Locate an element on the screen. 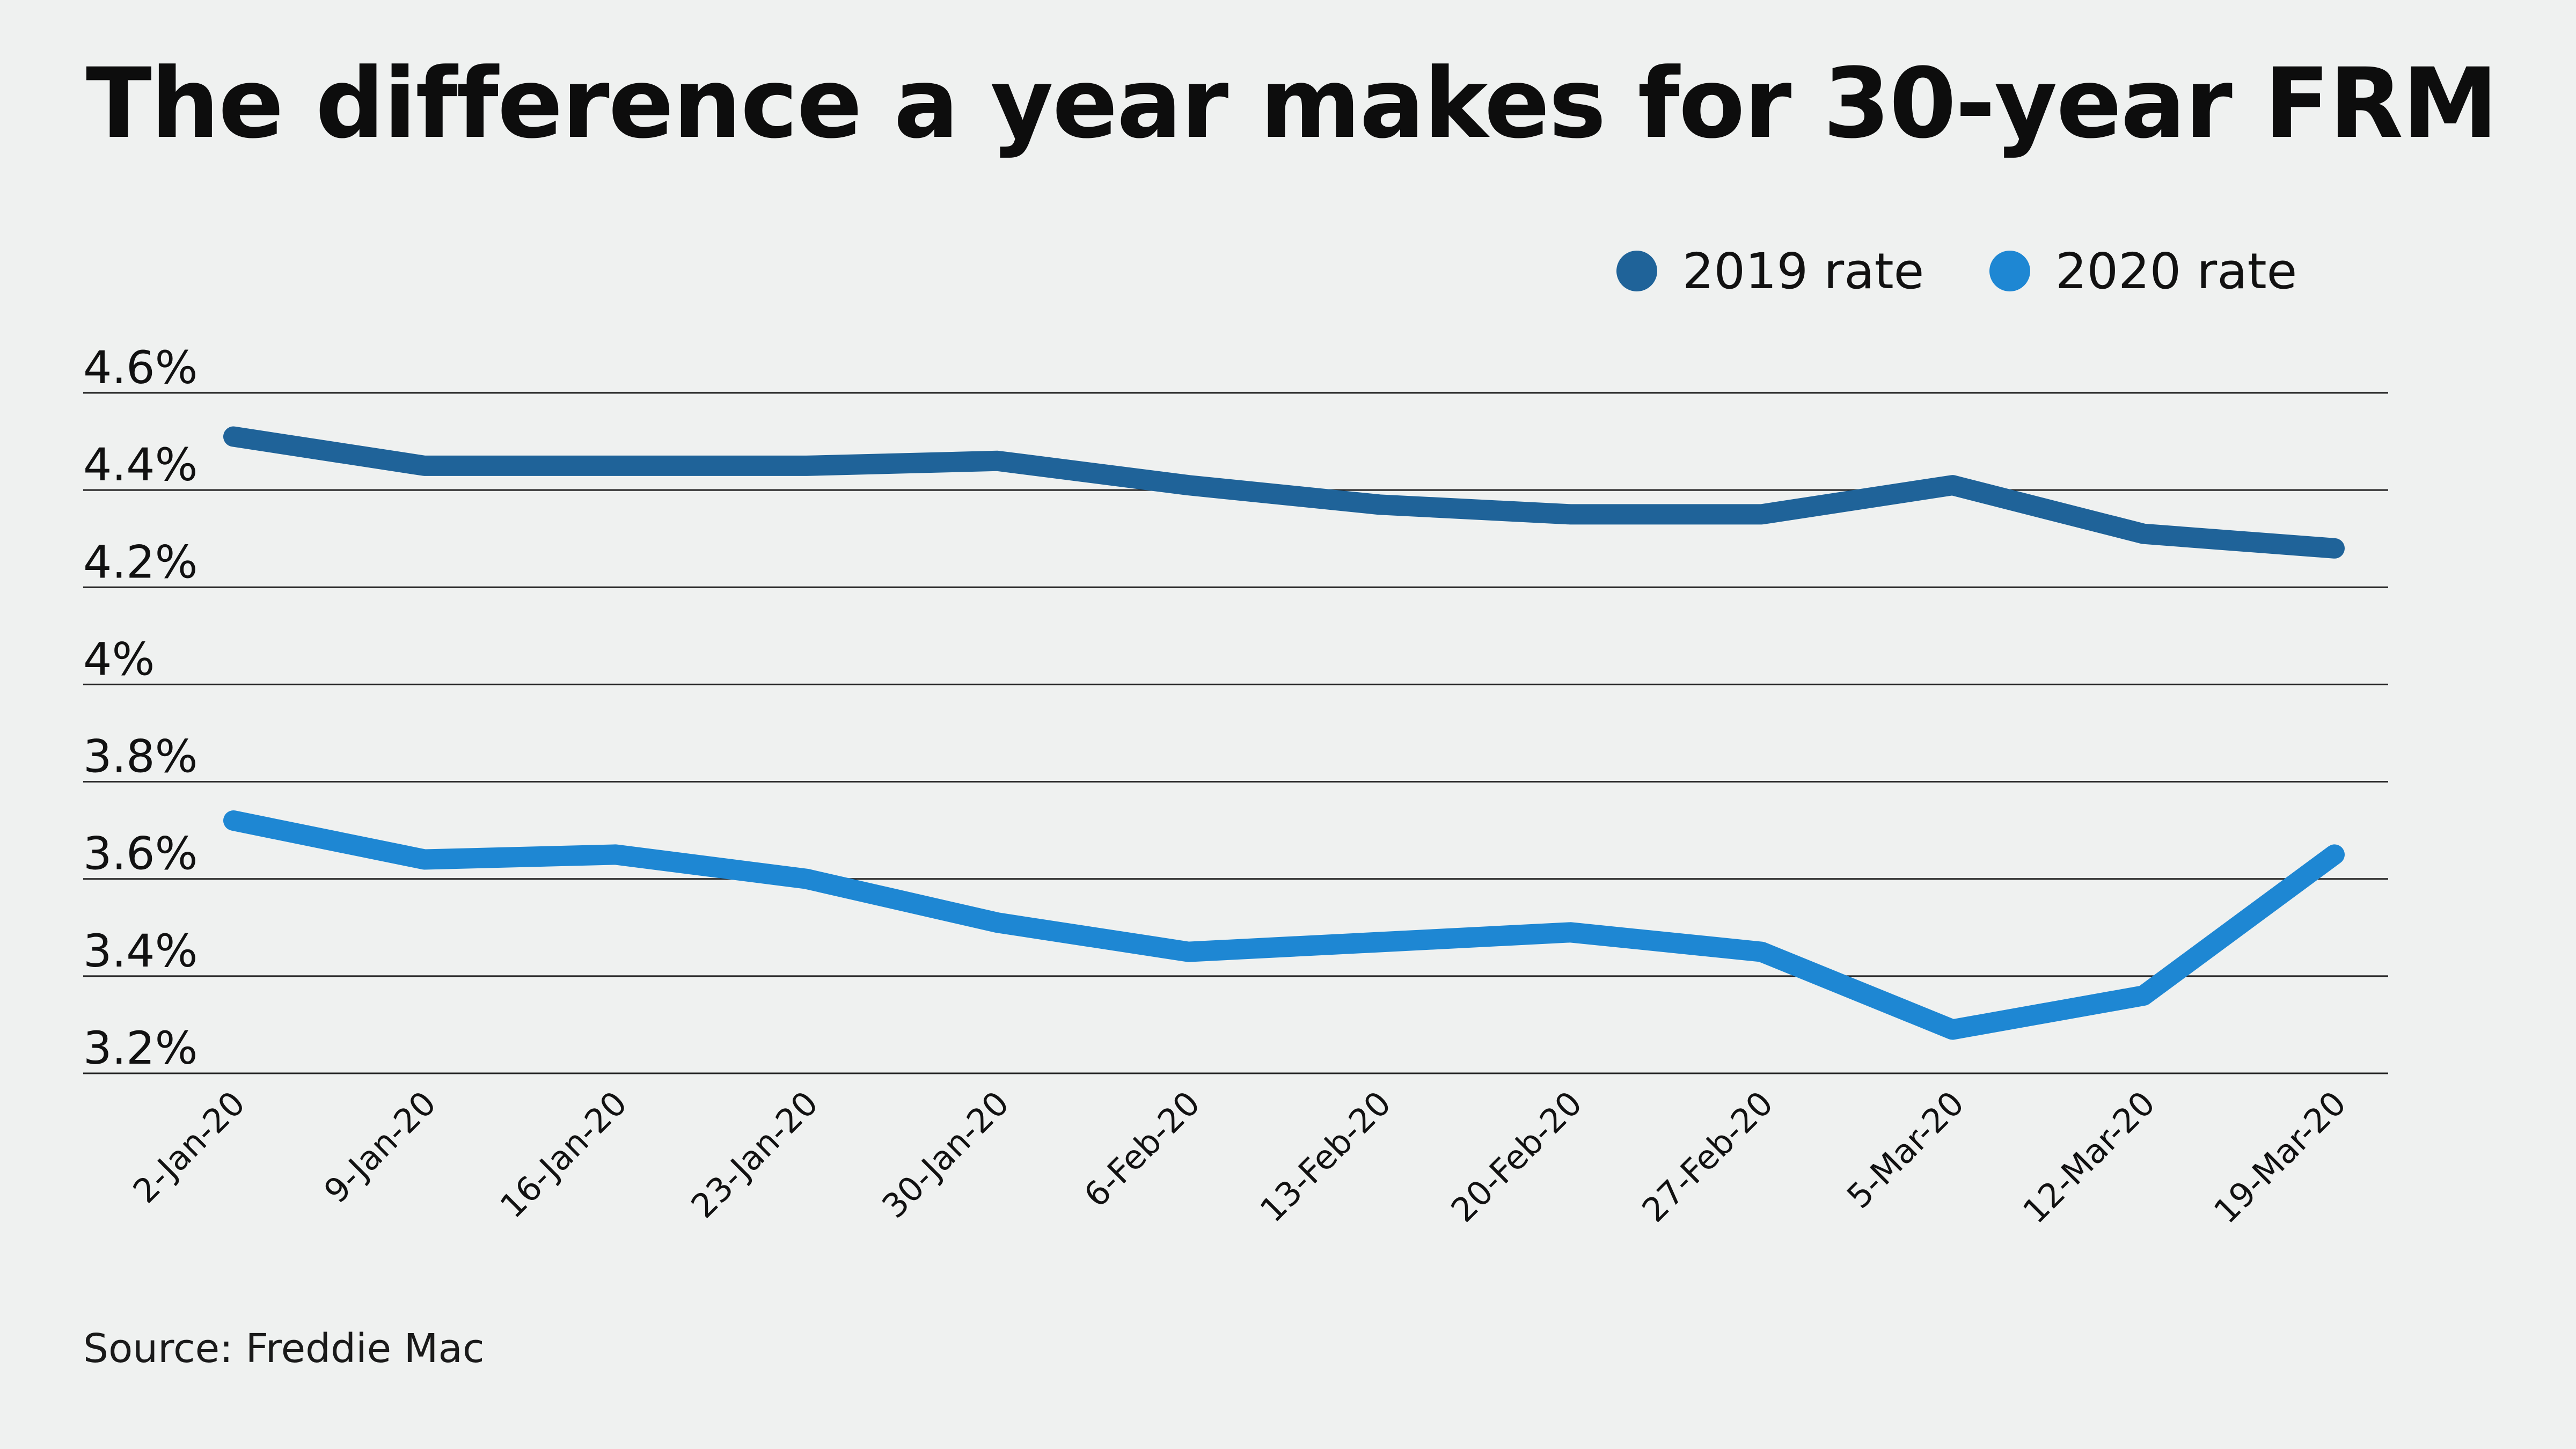 The width and height of the screenshot is (2576, 1449). y-tick-label: 3.2% is located at coordinates (140, 1048).